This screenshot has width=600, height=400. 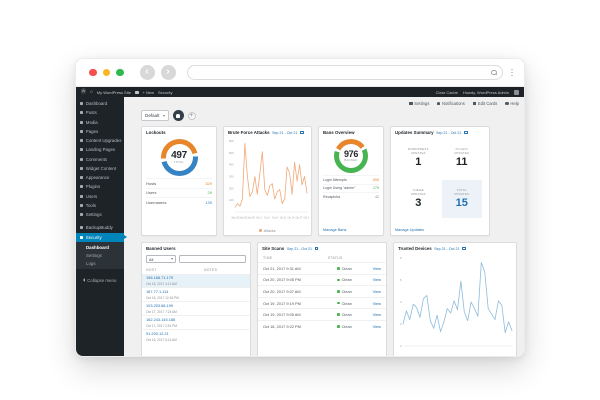 What do you see at coordinates (100, 196) in the screenshot?
I see `sidebar-item-users: Users` at bounding box center [100, 196].